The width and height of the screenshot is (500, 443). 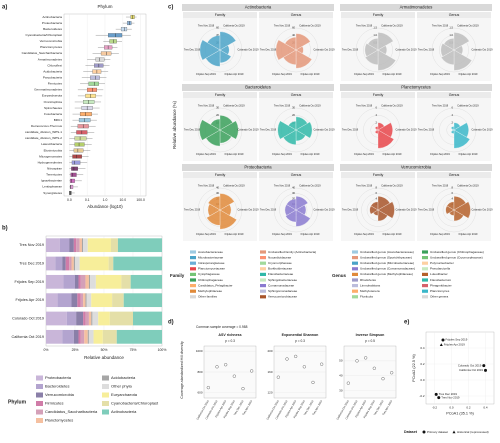 I want to click on x-tick-label: 0.2, so click(x=468, y=407).